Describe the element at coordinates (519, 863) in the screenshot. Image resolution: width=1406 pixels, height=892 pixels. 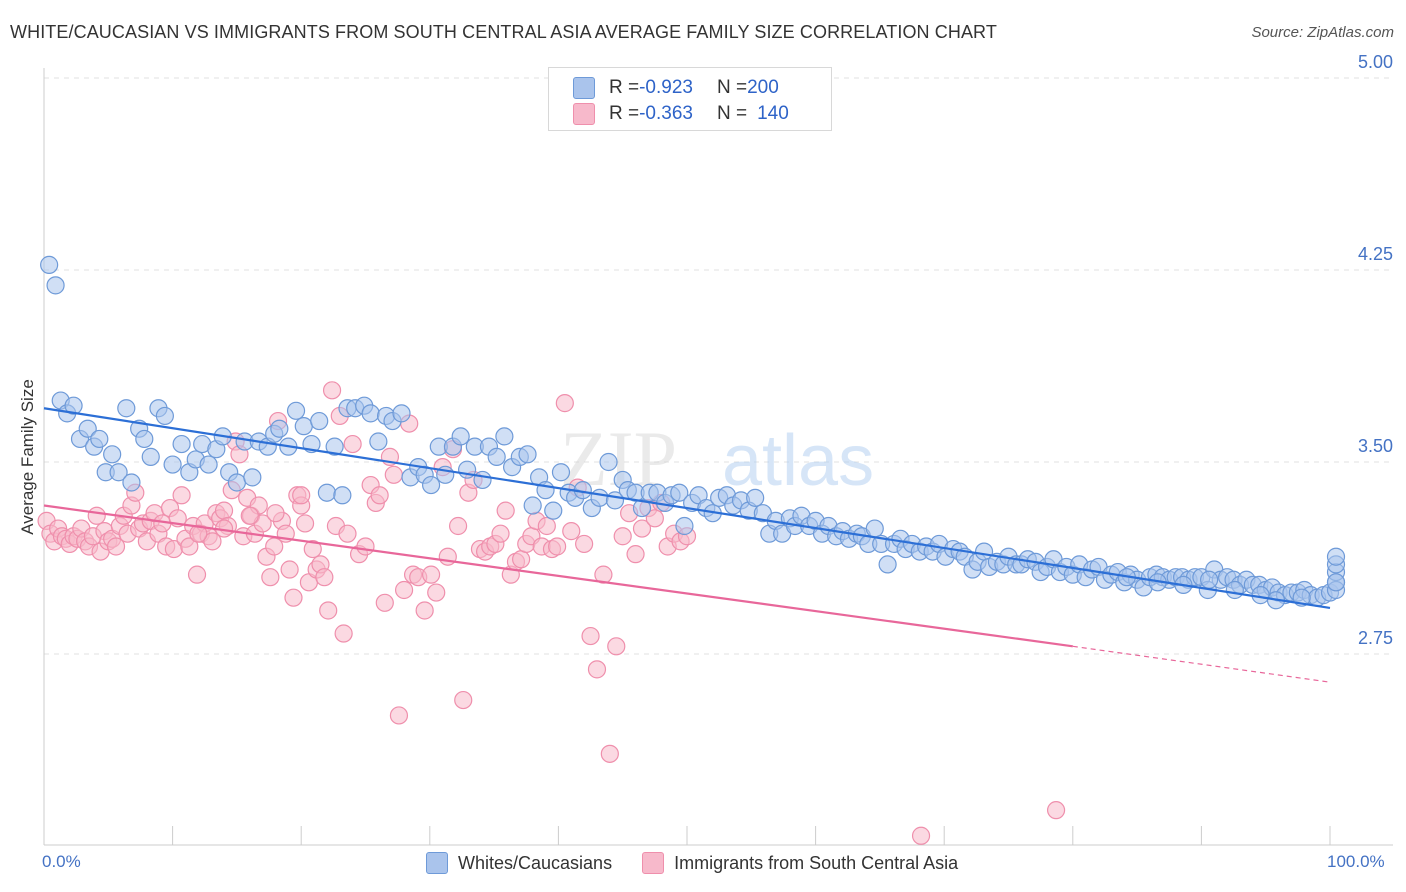
I see `legend-item-whites: Whites/Caucasians` at that location.